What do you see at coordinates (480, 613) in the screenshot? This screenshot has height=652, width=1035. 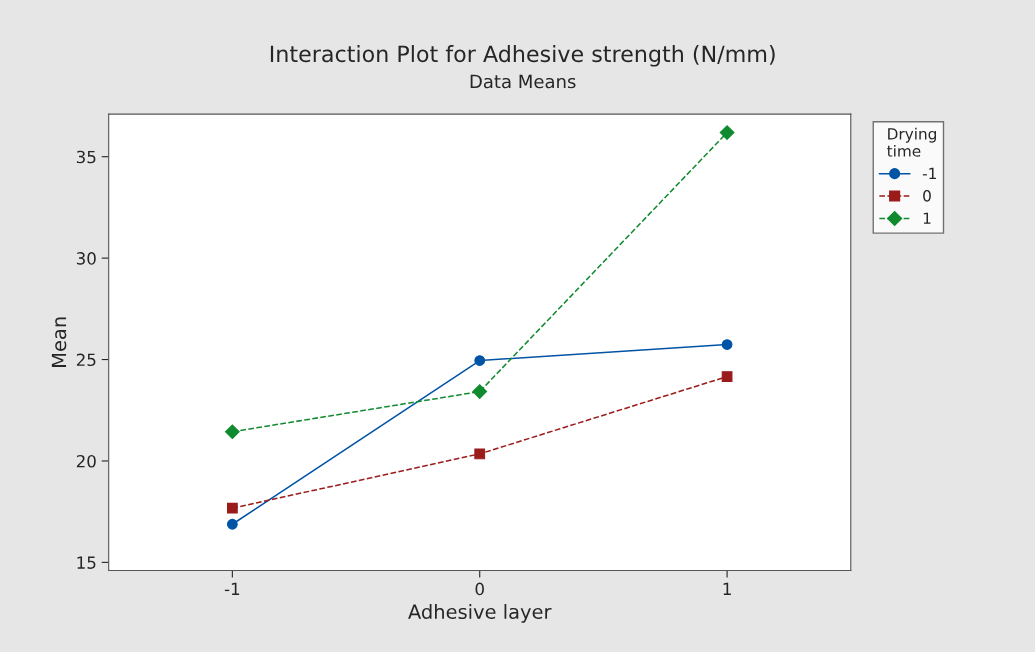 I see `x-axis-title: Adhesive layer` at bounding box center [480, 613].